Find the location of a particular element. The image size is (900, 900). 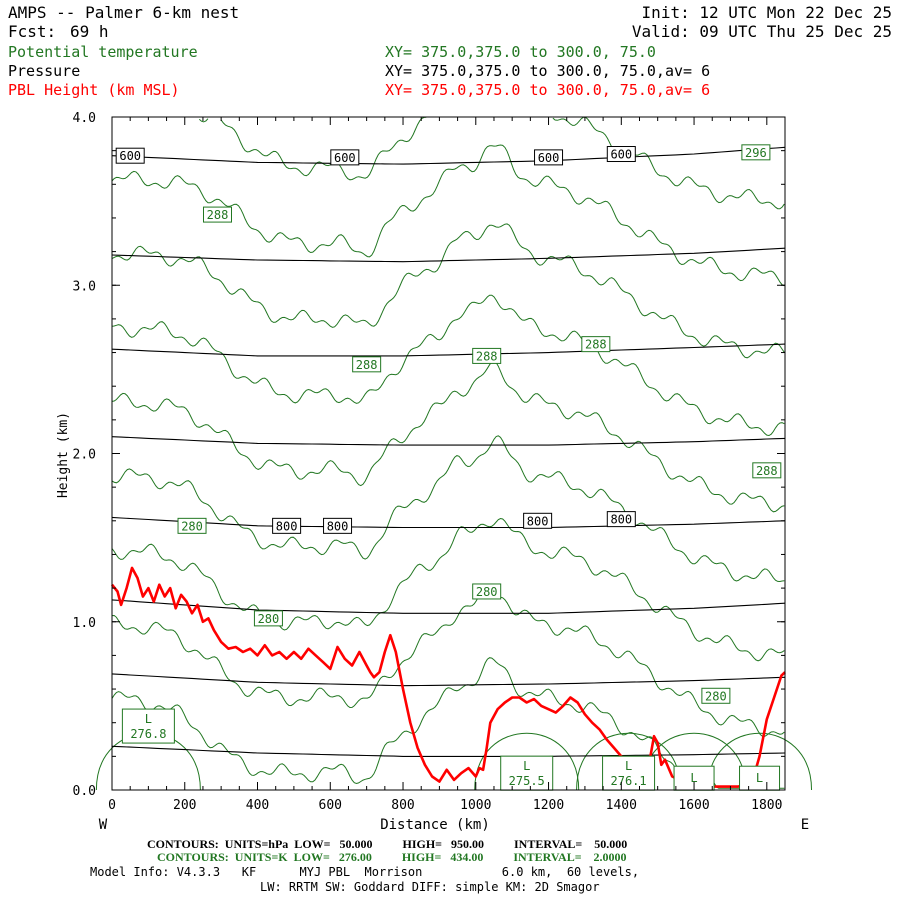

field-name-theta: Potential temperature is located at coordinates (103, 52).